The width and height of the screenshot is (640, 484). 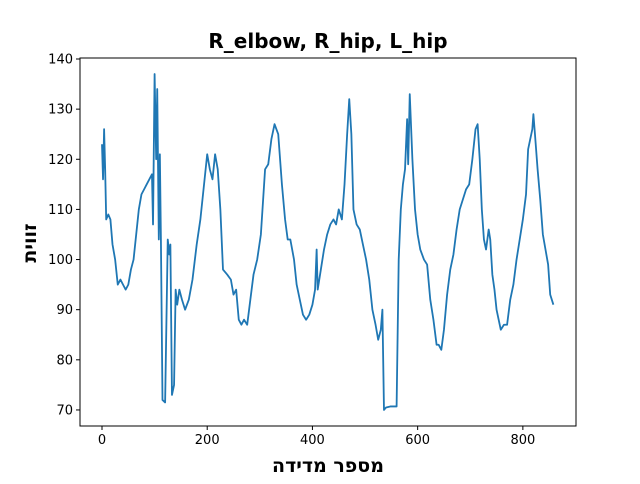 What do you see at coordinates (60, 260) in the screenshot?
I see `y-tick-label: 100` at bounding box center [60, 260].